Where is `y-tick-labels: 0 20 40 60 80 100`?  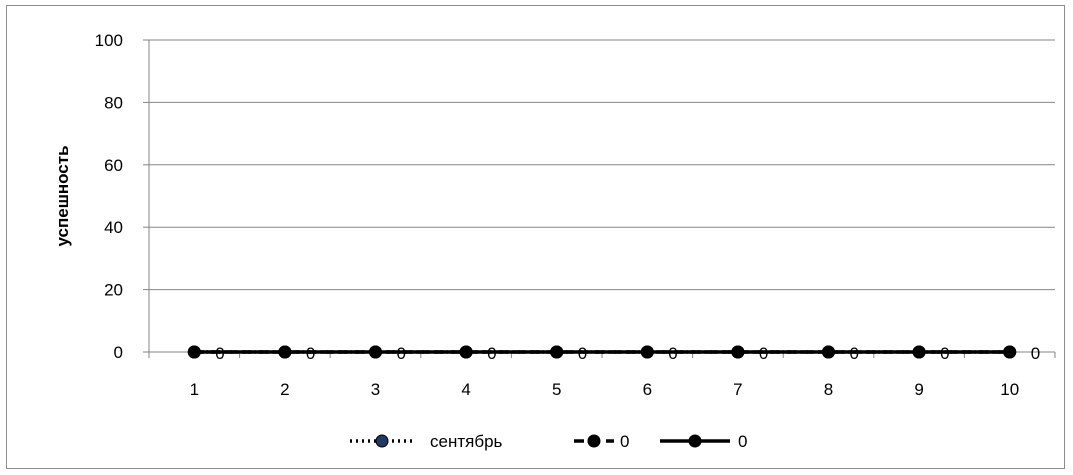 y-tick-labels: 0 20 40 60 80 100 is located at coordinates (109, 196).